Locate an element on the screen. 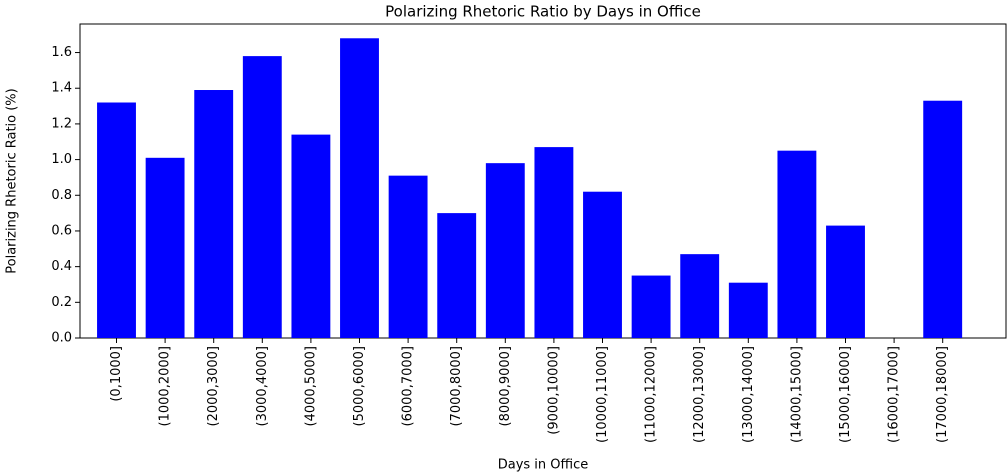 The height and width of the screenshot is (476, 1008). y-tick-label: 0.4 is located at coordinates (61, 266).